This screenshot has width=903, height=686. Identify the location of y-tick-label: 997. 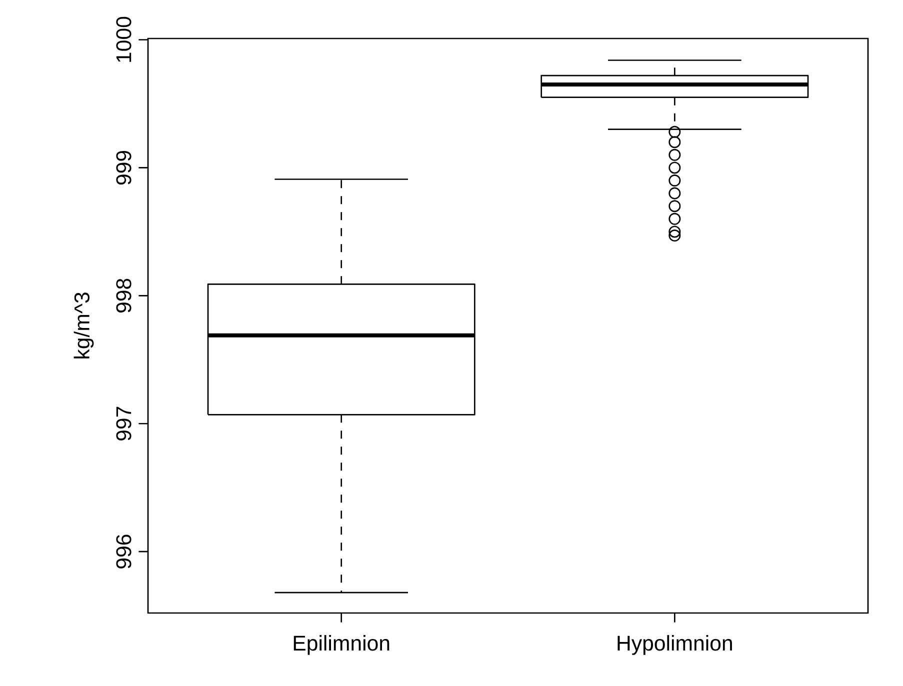
(124, 423).